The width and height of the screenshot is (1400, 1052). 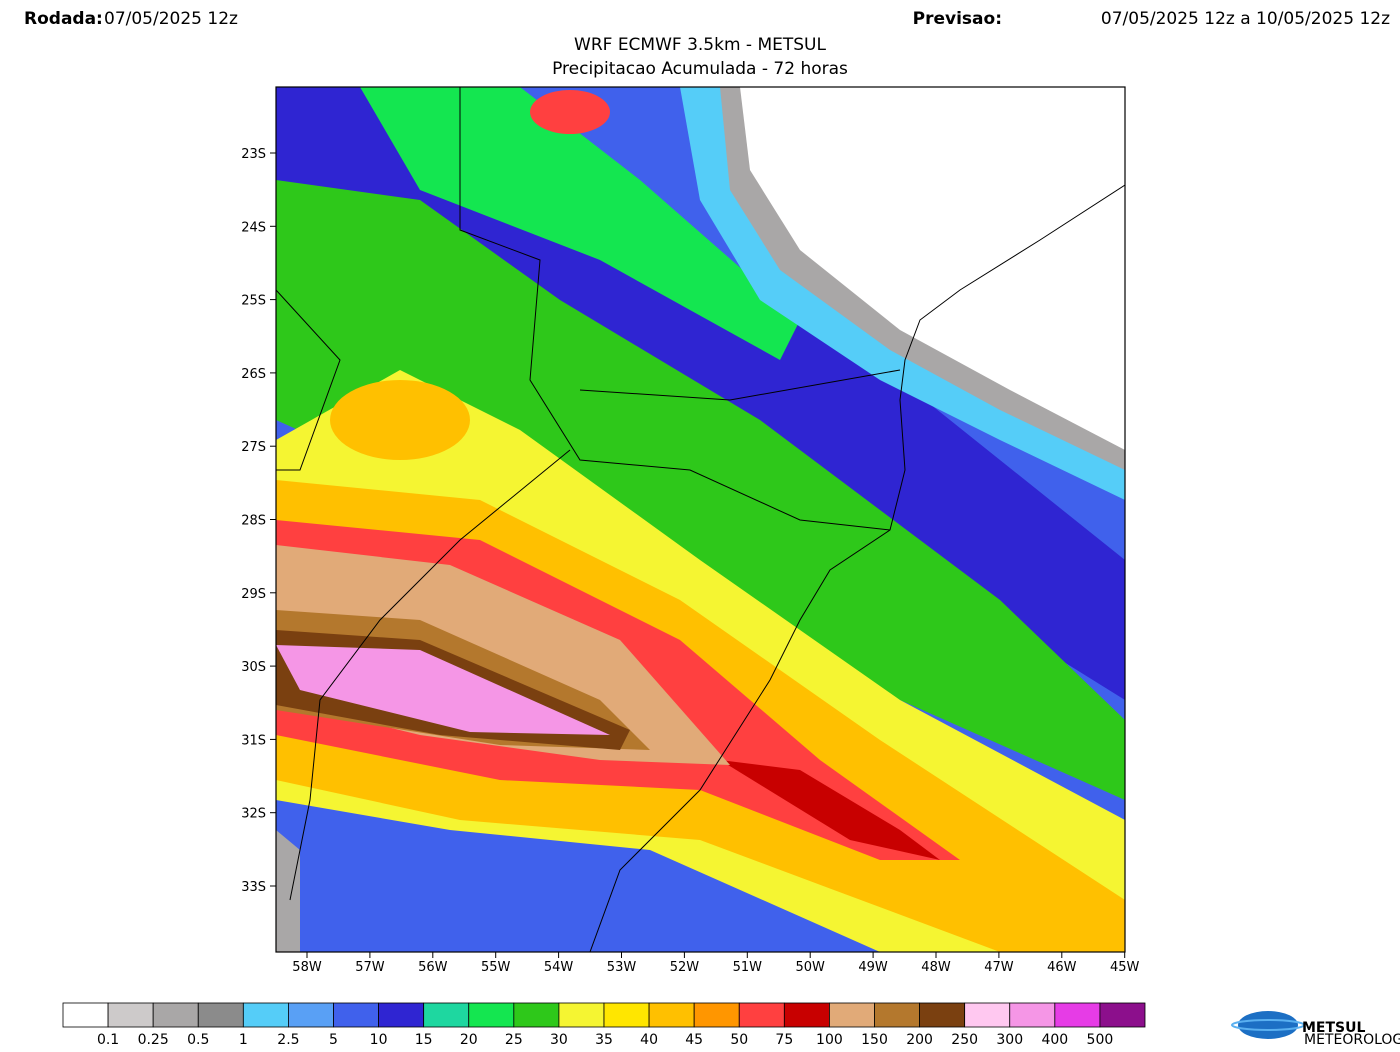 What do you see at coordinates (1009, 1040) in the screenshot?
I see `colorbar-label: 300` at bounding box center [1009, 1040].